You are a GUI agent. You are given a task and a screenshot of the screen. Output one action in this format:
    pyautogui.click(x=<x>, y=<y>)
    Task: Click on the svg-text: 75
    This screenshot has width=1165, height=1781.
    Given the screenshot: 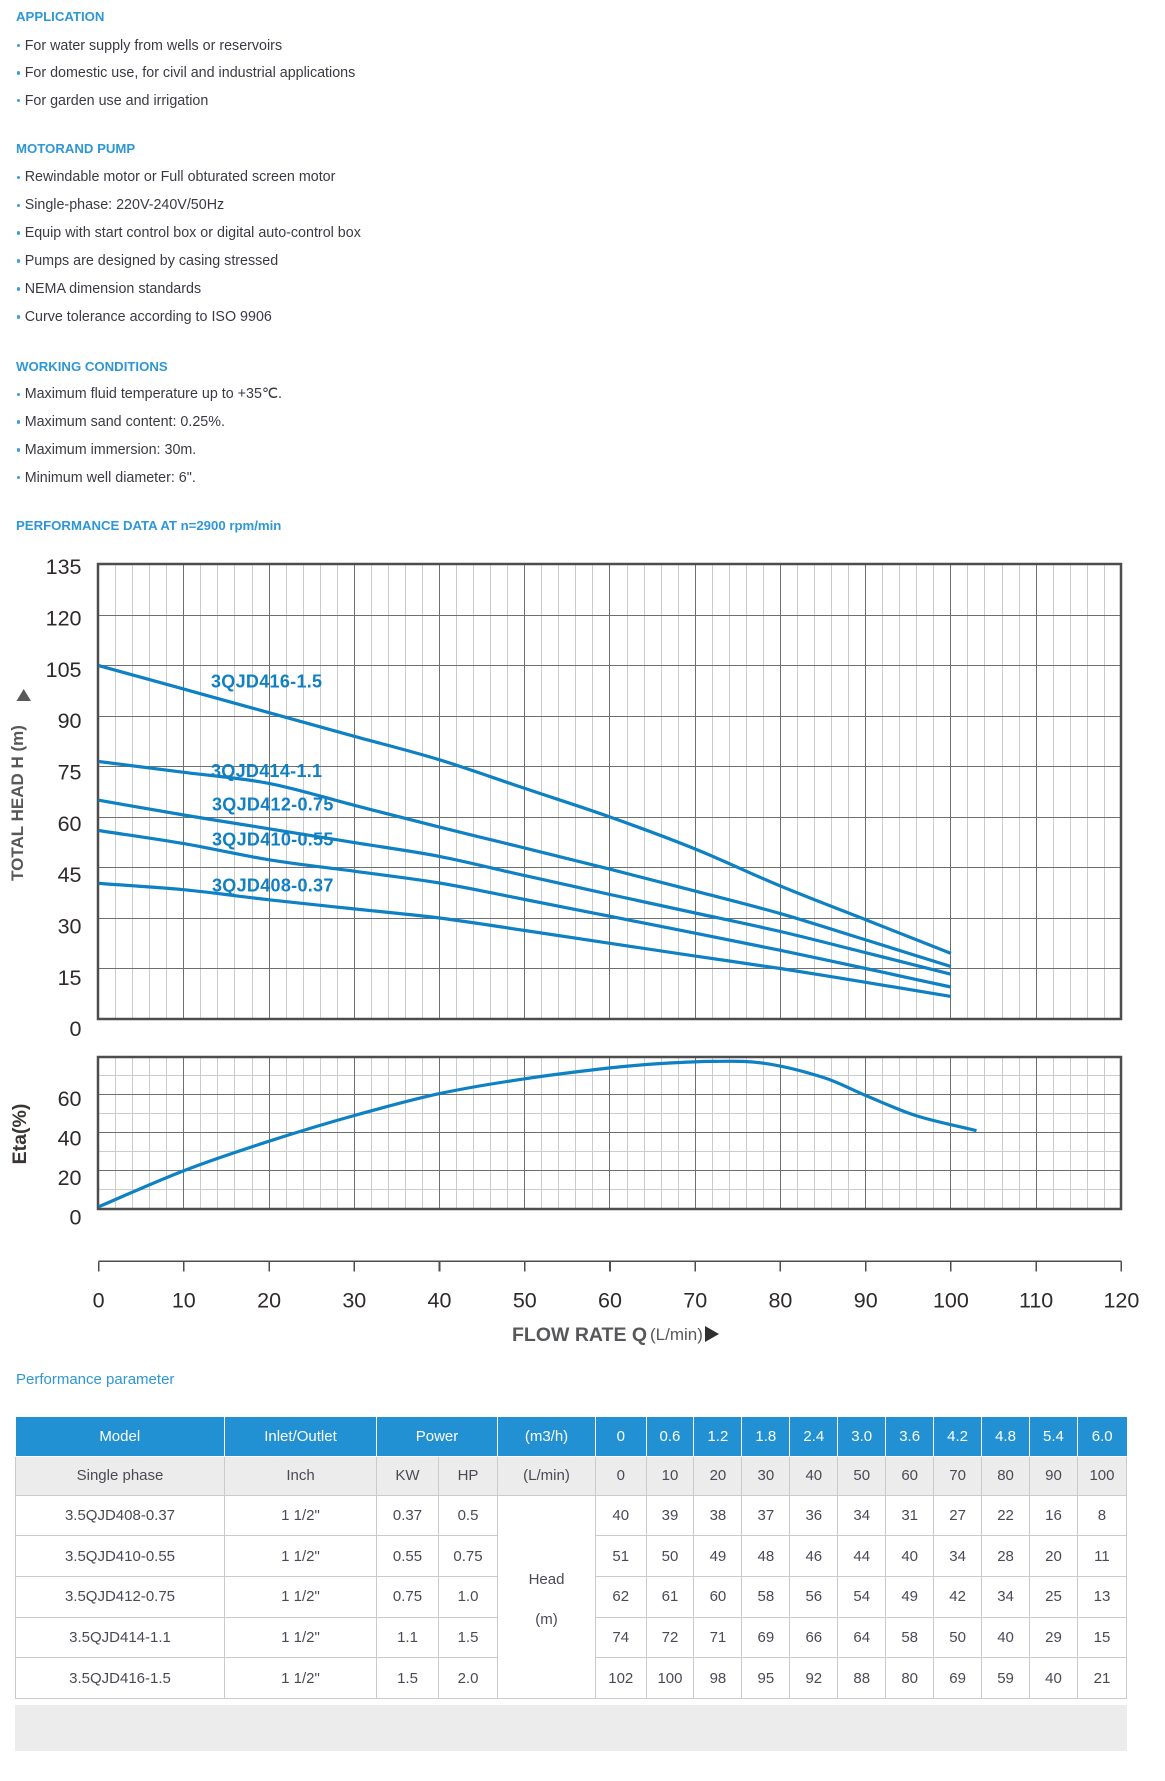 What is the action you would take?
    pyautogui.click(x=70, y=773)
    